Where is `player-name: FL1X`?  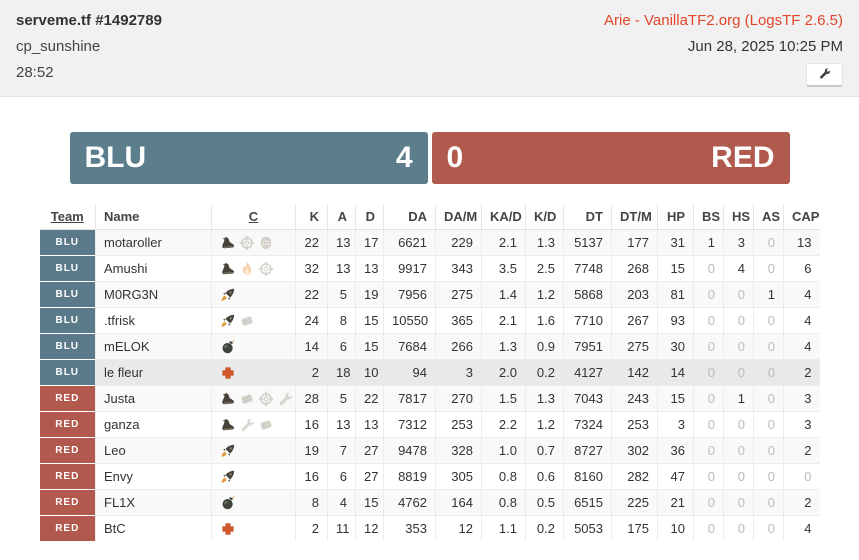 player-name: FL1X is located at coordinates (153, 502).